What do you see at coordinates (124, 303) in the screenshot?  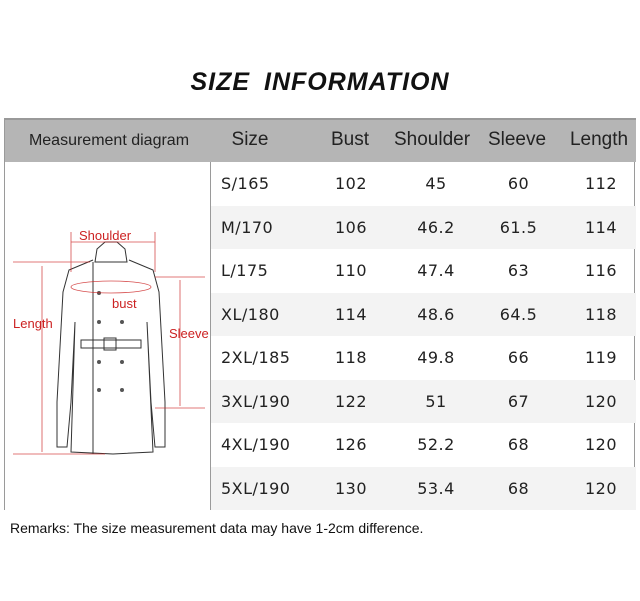 I see `bust-label: bust` at bounding box center [124, 303].